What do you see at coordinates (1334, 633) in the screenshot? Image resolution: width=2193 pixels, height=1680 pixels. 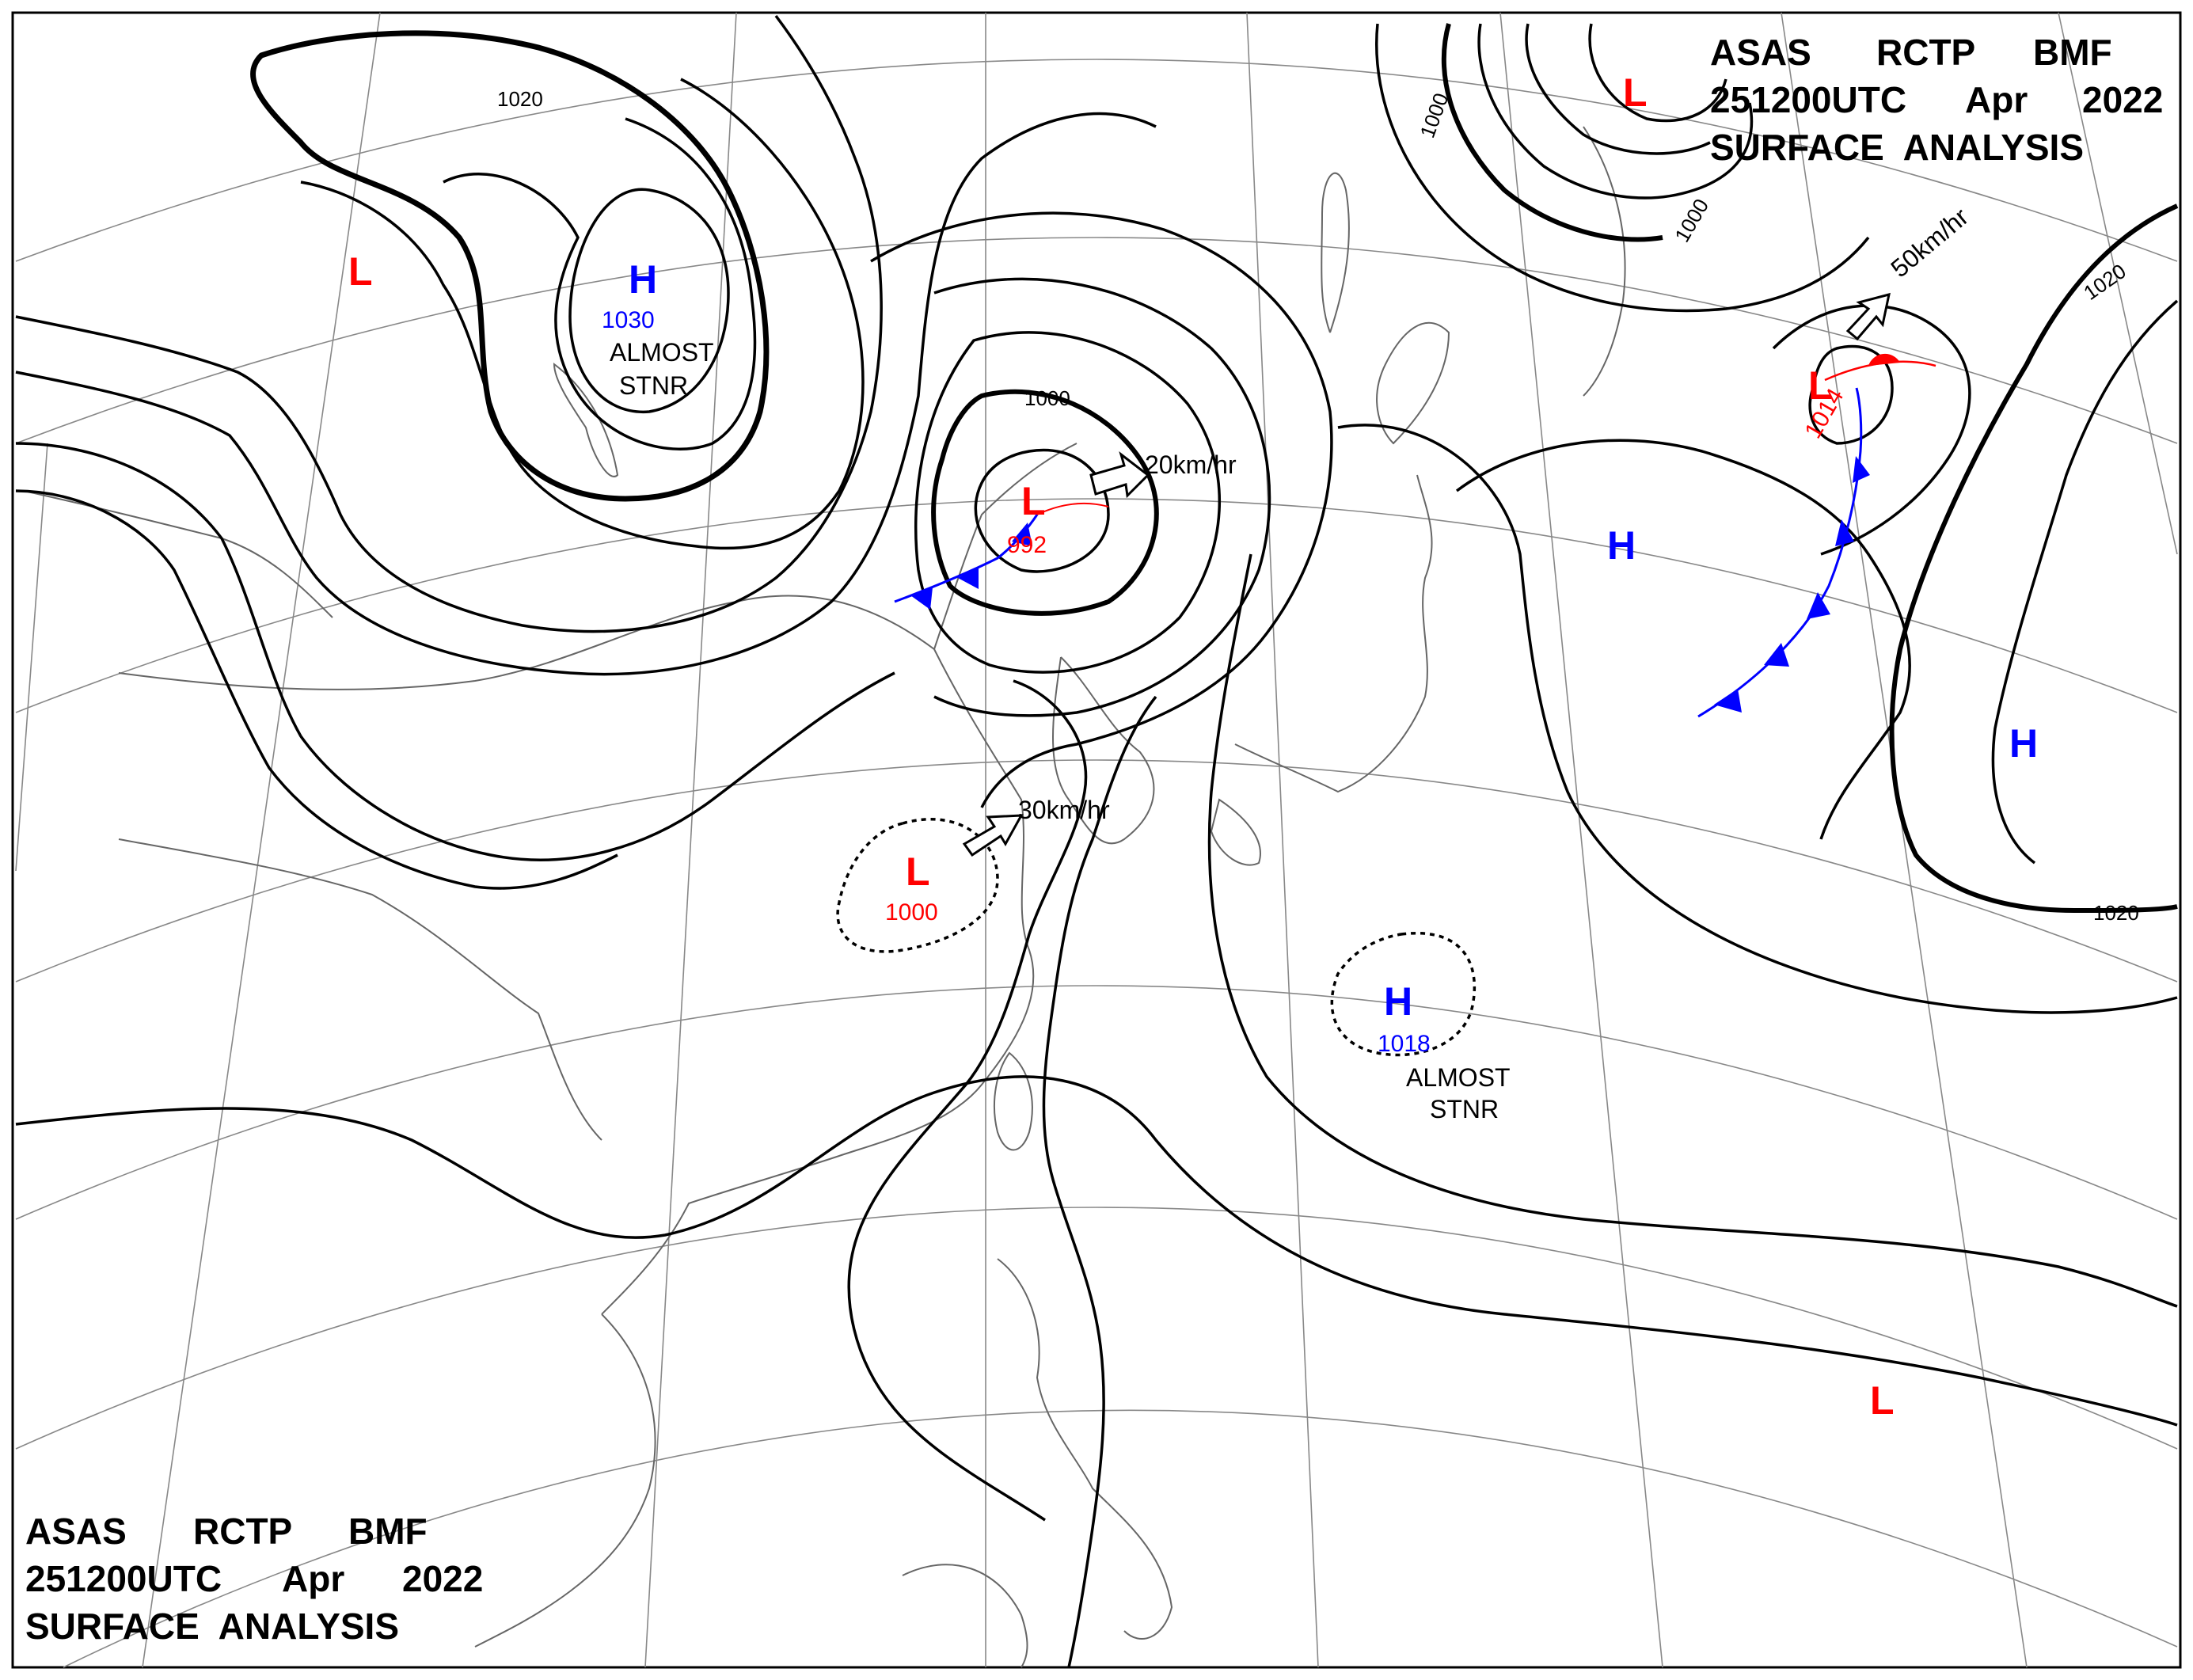 I see `coastline-japan` at bounding box center [1334, 633].